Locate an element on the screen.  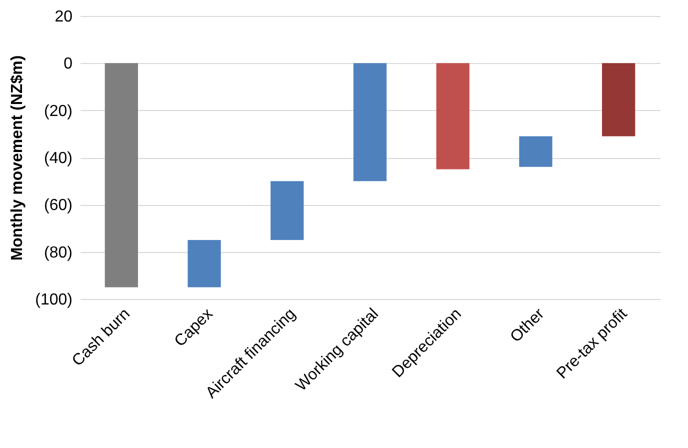
y-tick-label: (20) is located at coordinates (58, 111).